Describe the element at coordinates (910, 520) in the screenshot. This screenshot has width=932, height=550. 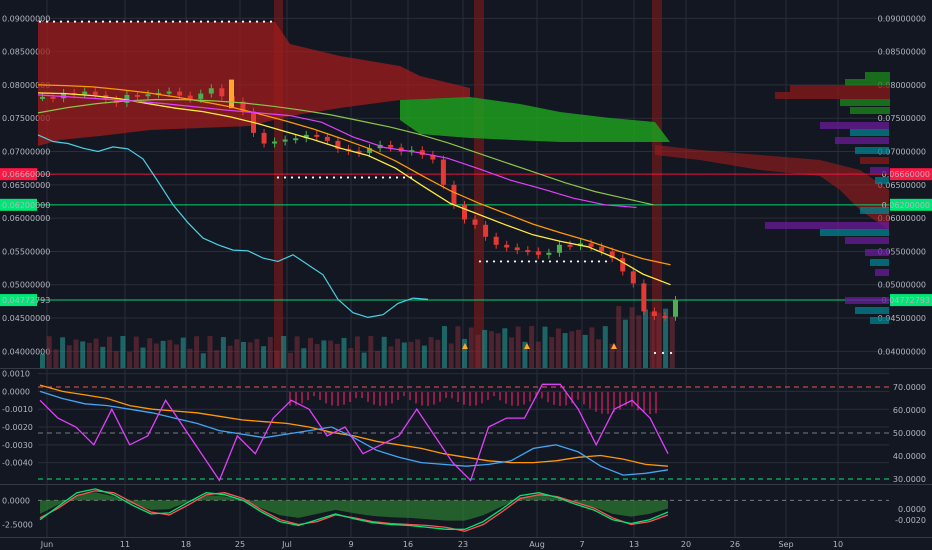
I see `right-axis-tick-label: -0.0020` at that location.